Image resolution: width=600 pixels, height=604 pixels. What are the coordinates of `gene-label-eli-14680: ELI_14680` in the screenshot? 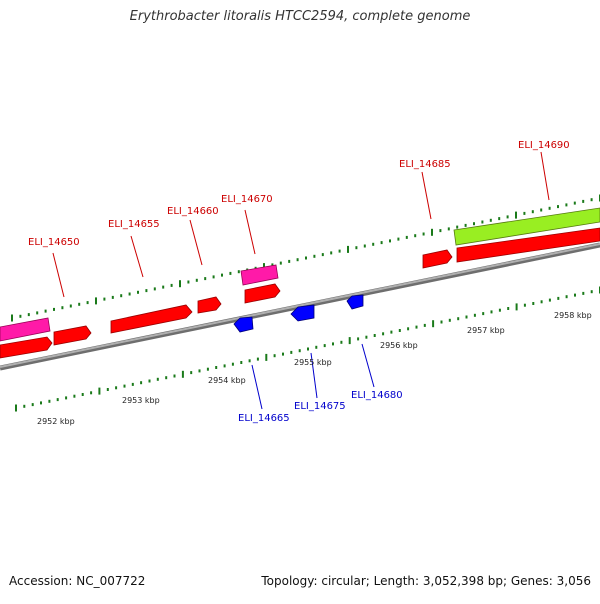 It's located at (377, 395).